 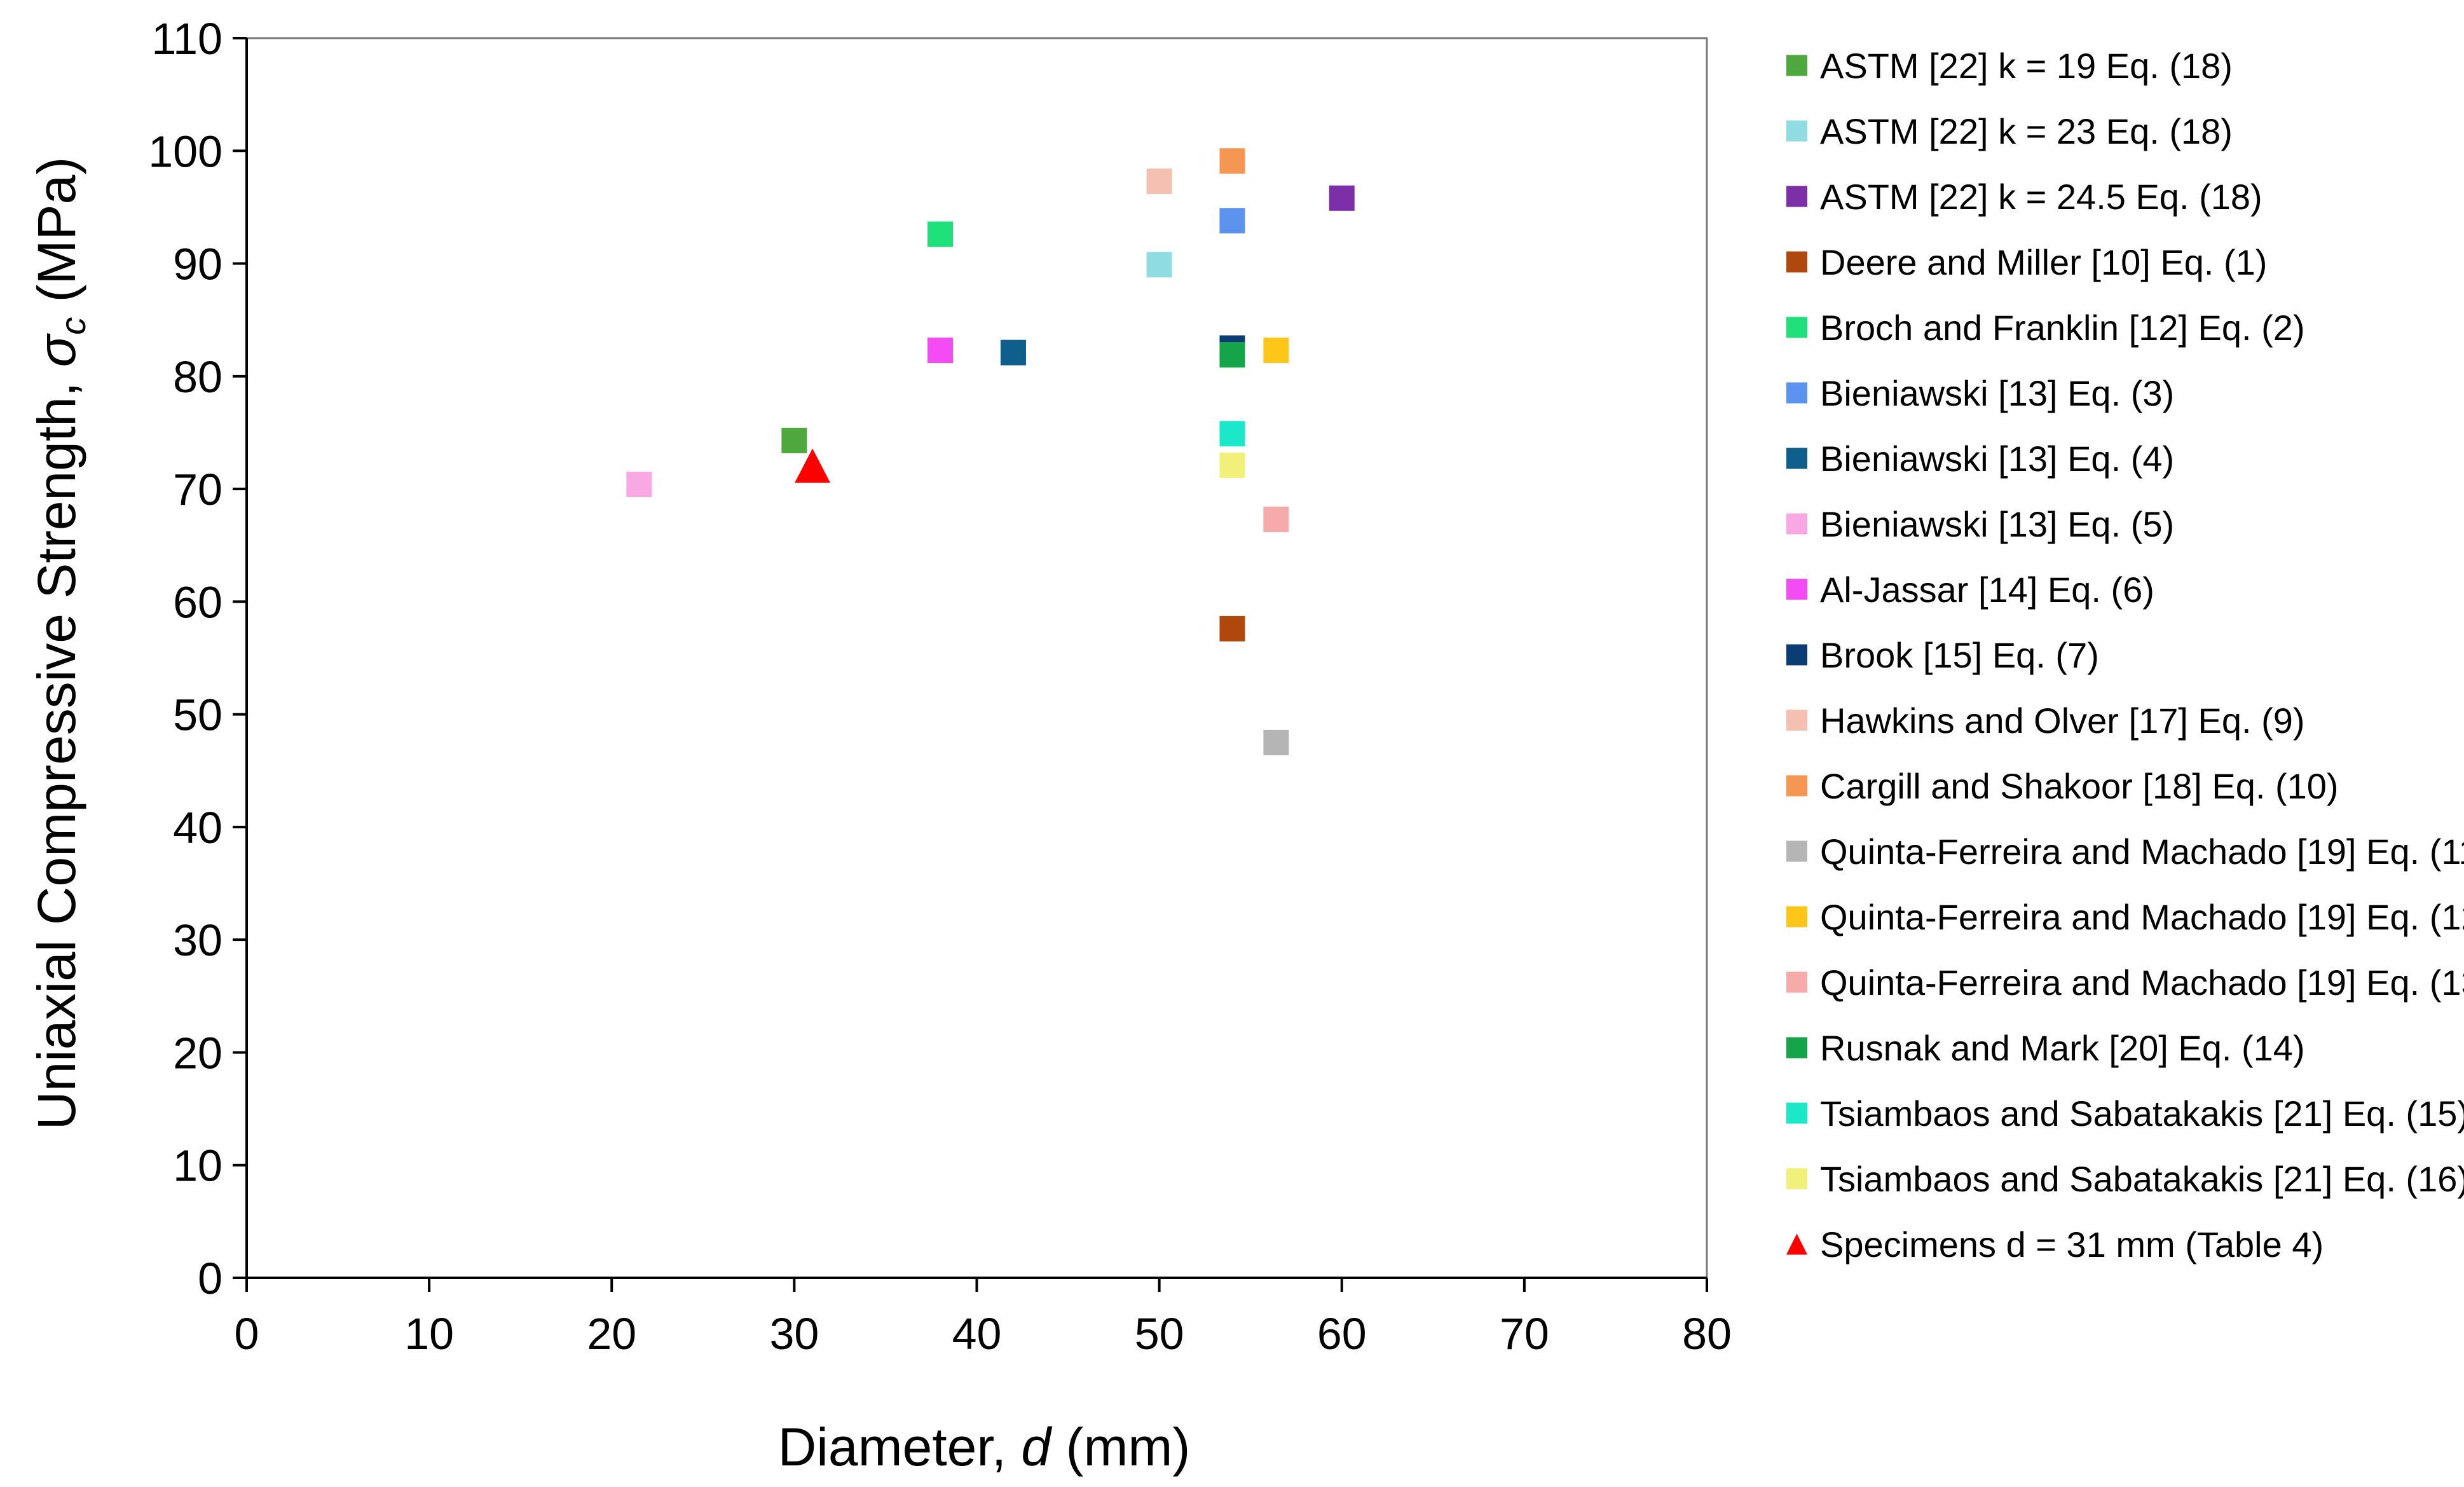 What do you see at coordinates (197, 264) in the screenshot?
I see `y-tick-label: 90` at bounding box center [197, 264].